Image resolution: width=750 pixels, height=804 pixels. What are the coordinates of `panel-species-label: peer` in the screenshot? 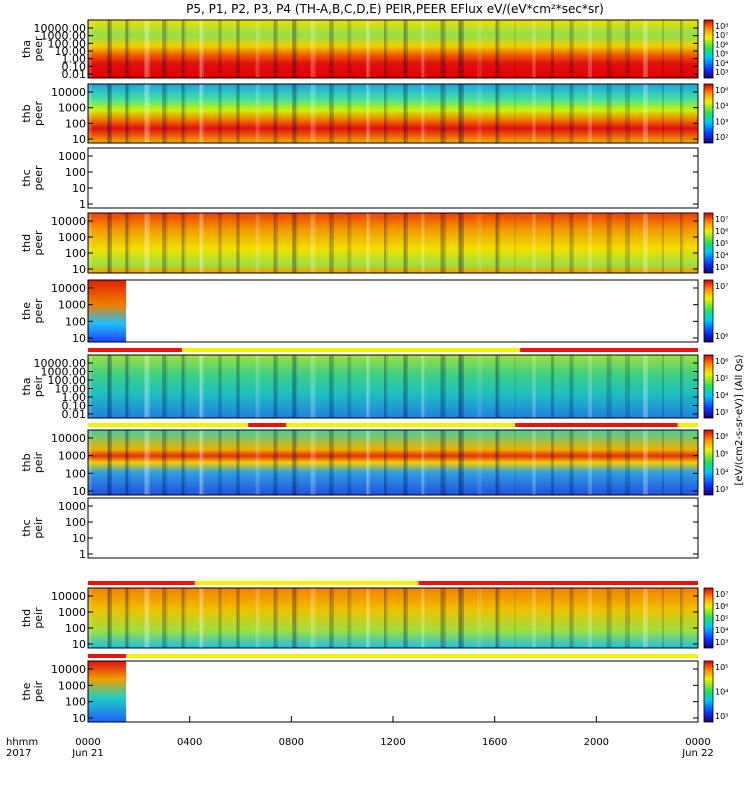 It's located at (38, 114).